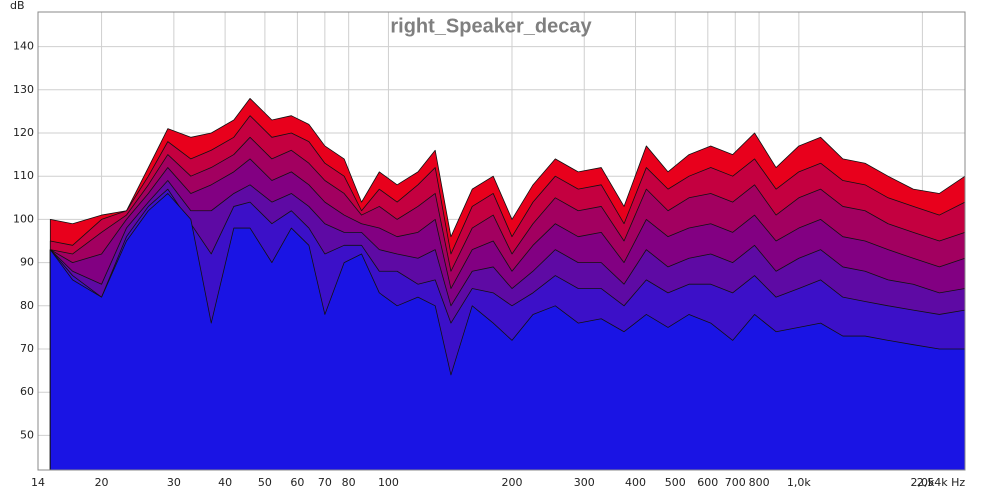  What do you see at coordinates (102, 482) in the screenshot?
I see `x-tick-label: 20` at bounding box center [102, 482].